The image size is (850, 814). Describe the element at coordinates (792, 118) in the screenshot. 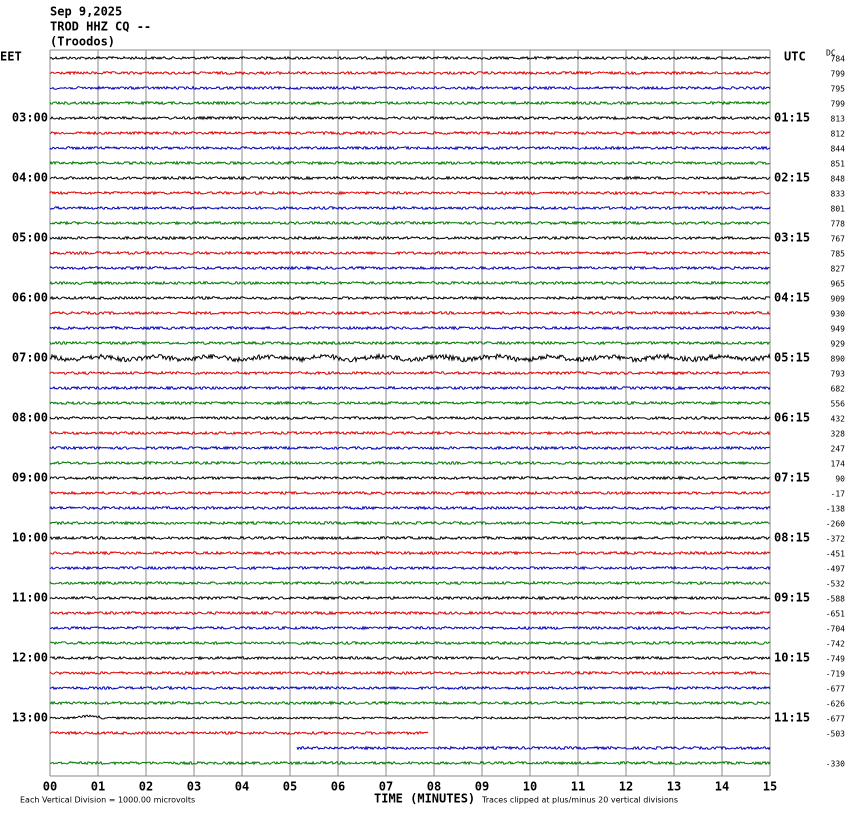

I see `right-time-label: 01:15` at that location.